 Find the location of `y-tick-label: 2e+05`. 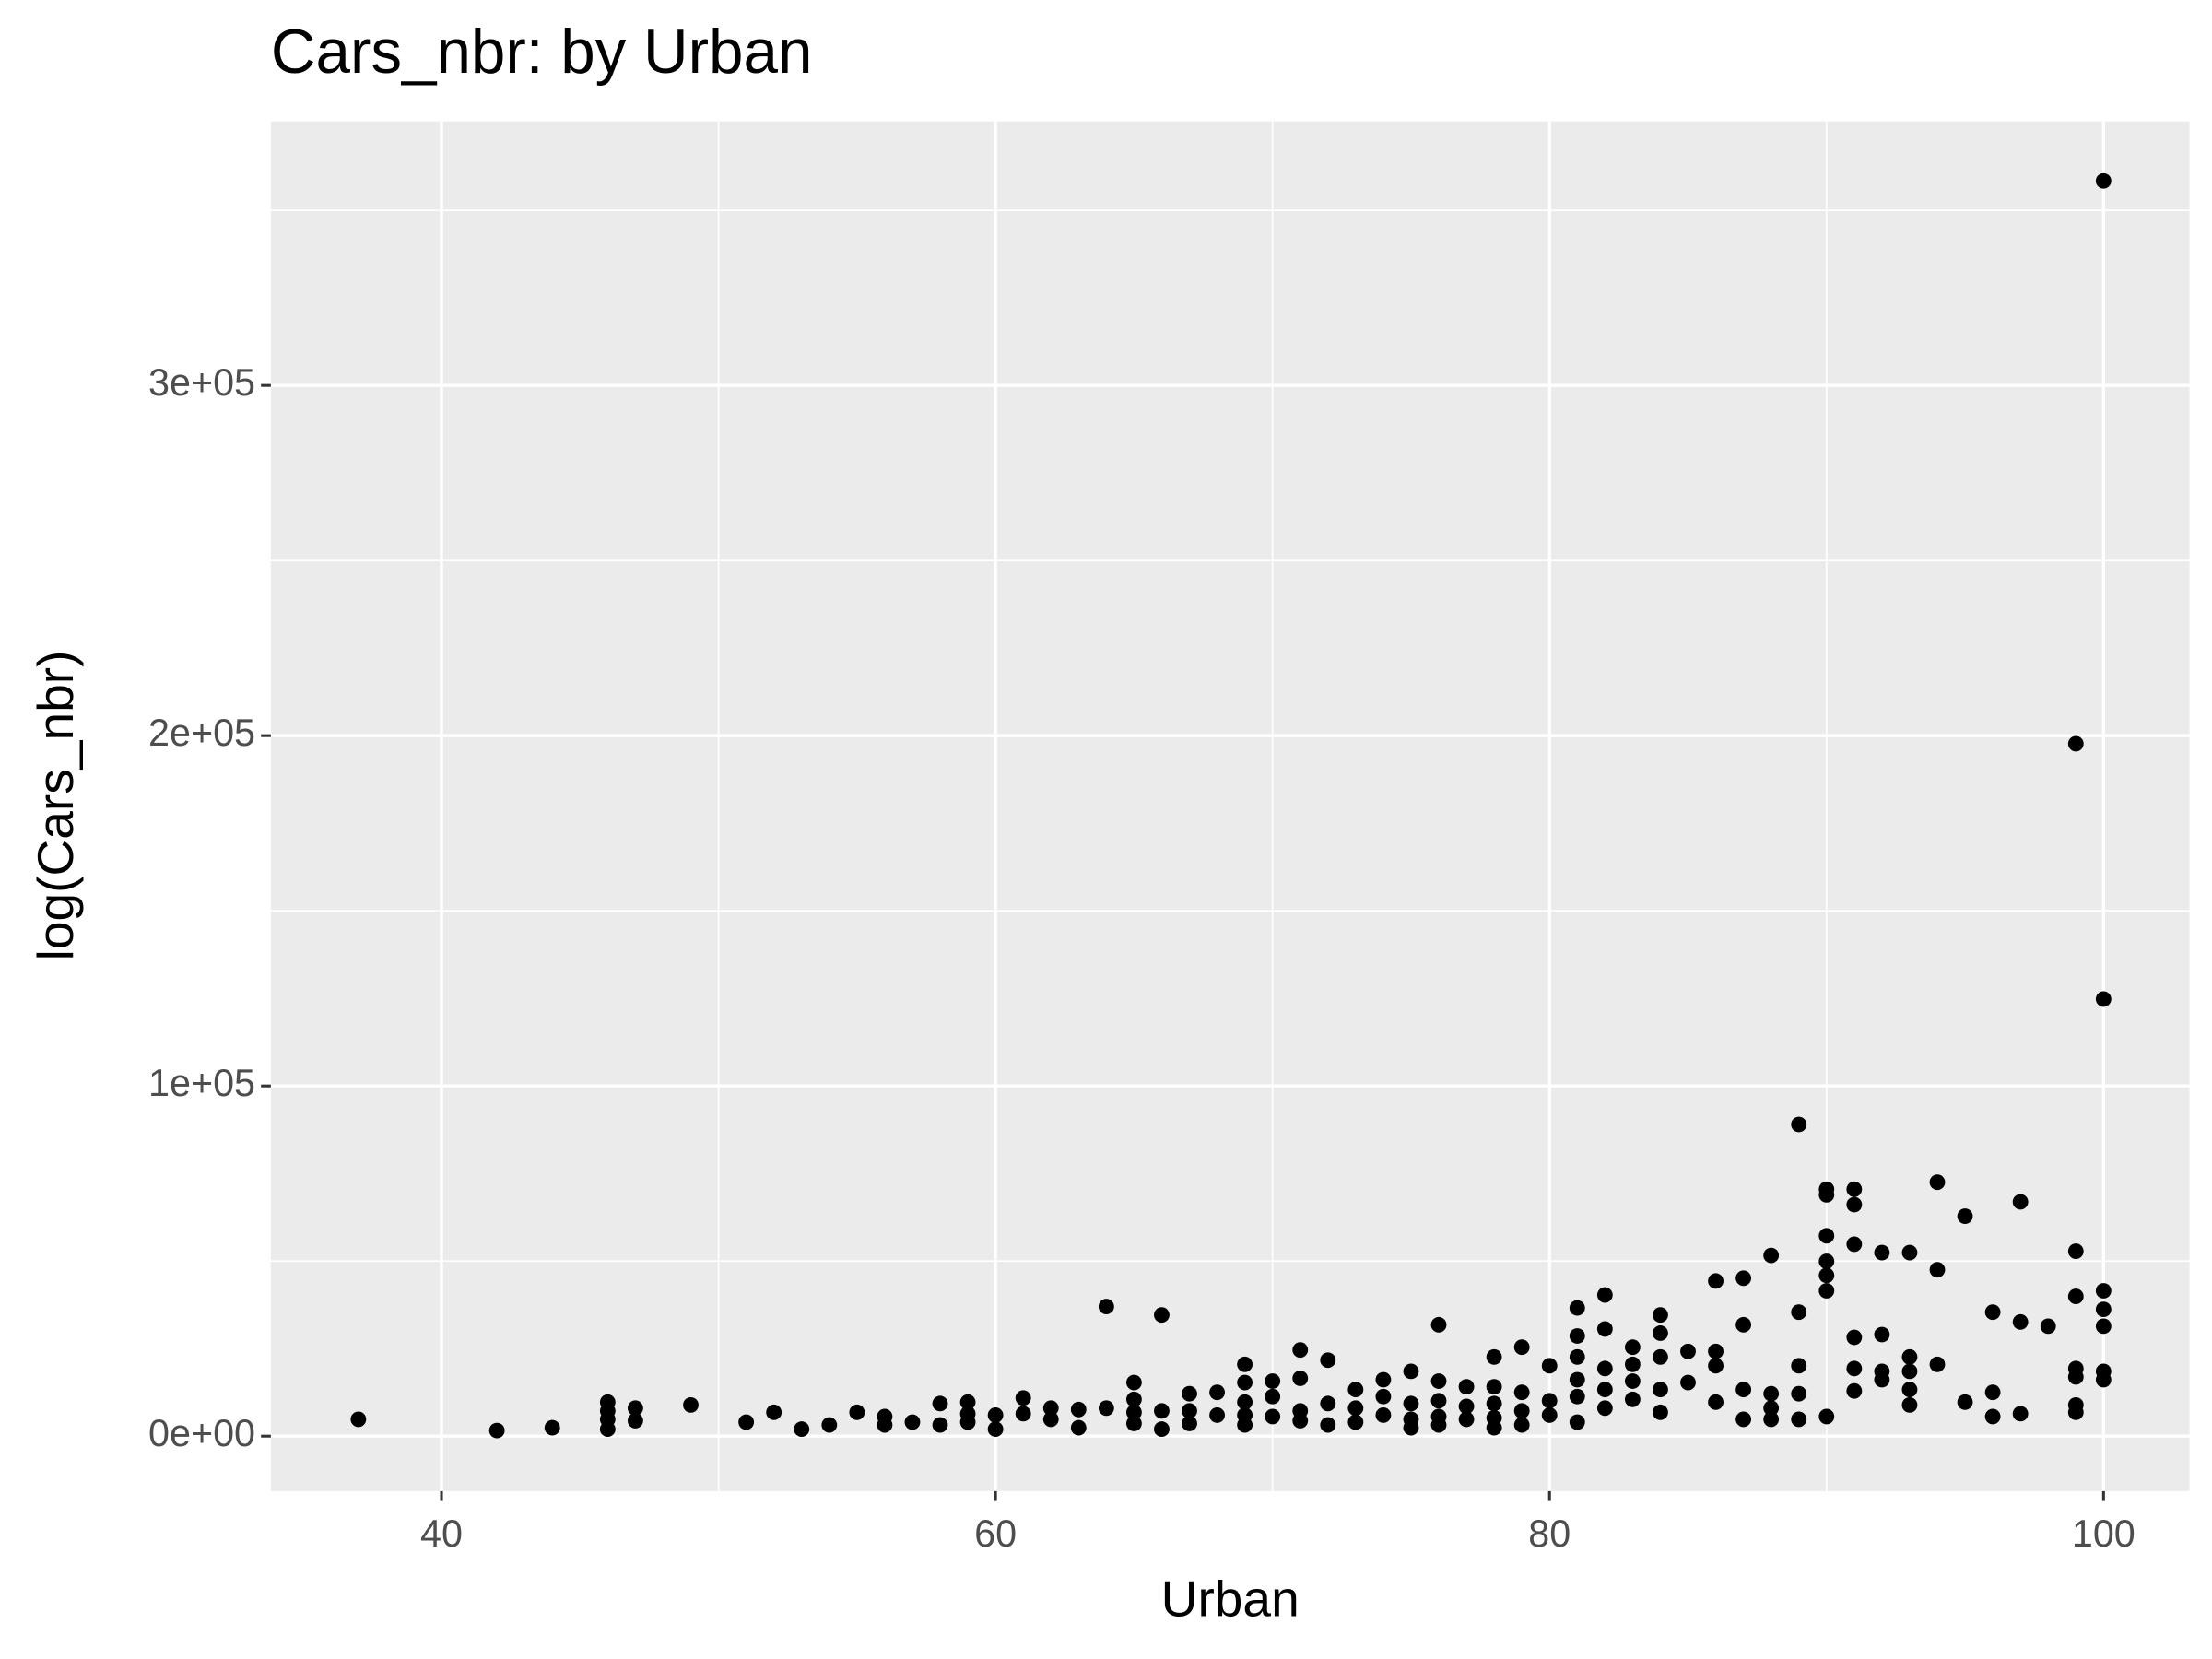

y-tick-label: 2e+05 is located at coordinates (201, 733).